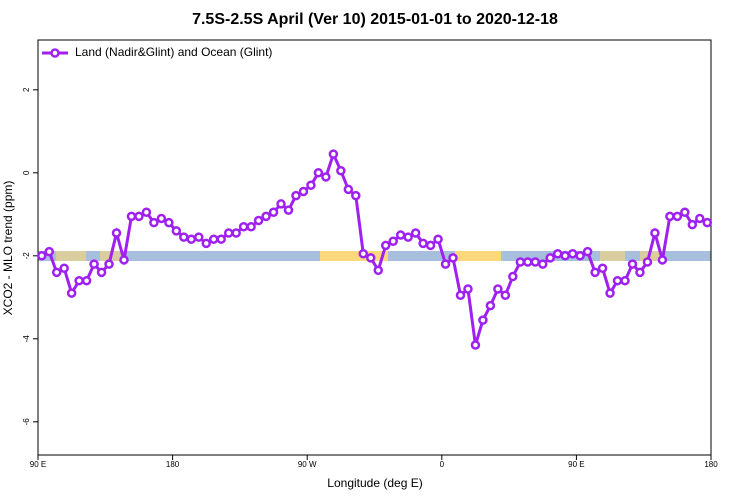  What do you see at coordinates (442, 464) in the screenshot?
I see `x-tick-label: 0` at bounding box center [442, 464].